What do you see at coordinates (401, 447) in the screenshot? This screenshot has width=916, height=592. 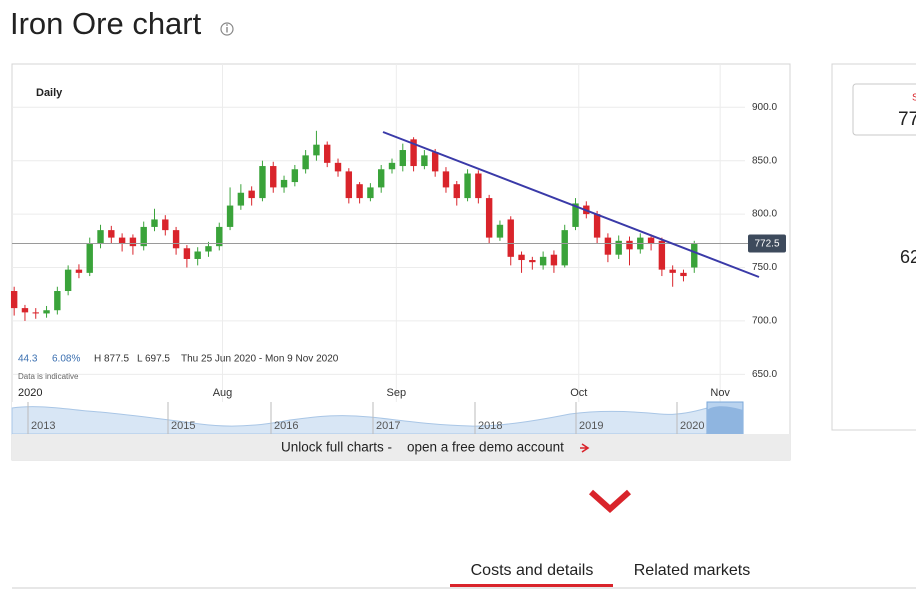 I see `unlock-bar` at bounding box center [401, 447].